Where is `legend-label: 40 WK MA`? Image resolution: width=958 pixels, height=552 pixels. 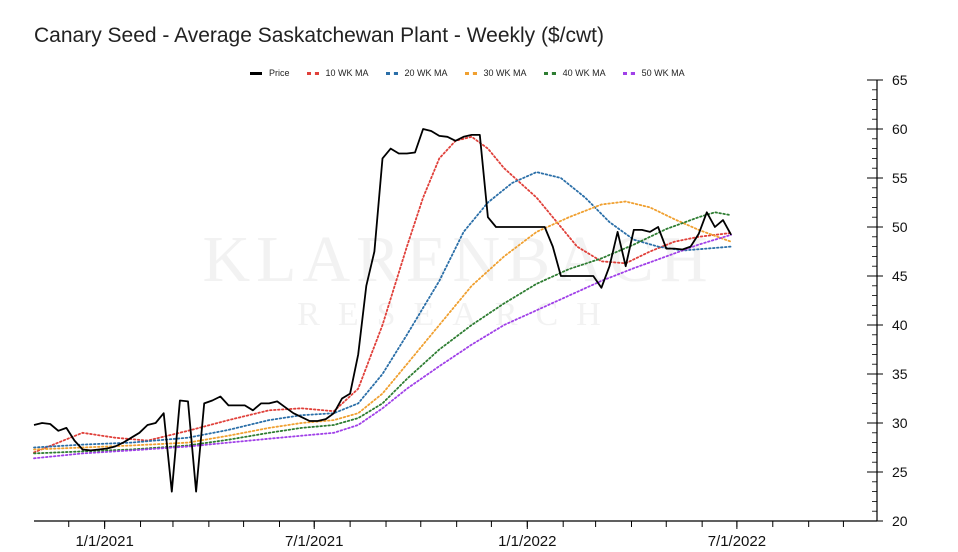
legend-label: 40 WK MA is located at coordinates (584, 73).